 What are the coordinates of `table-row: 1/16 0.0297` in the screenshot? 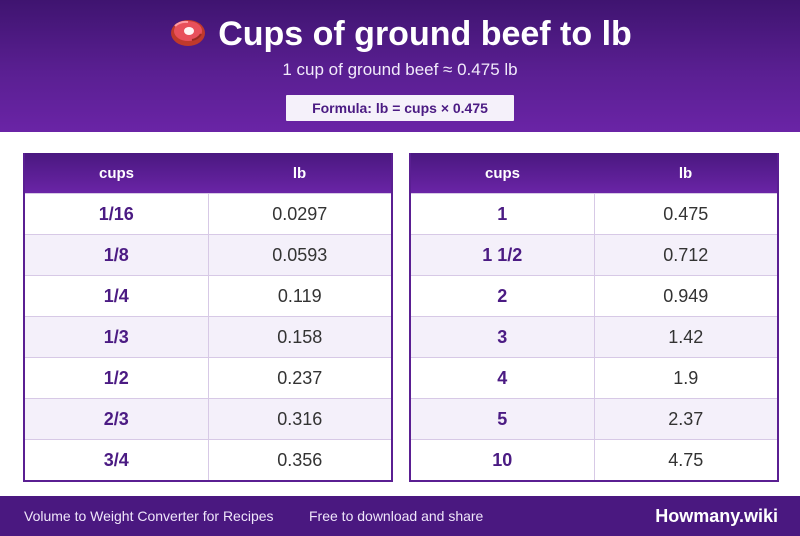 It's located at (208, 213).